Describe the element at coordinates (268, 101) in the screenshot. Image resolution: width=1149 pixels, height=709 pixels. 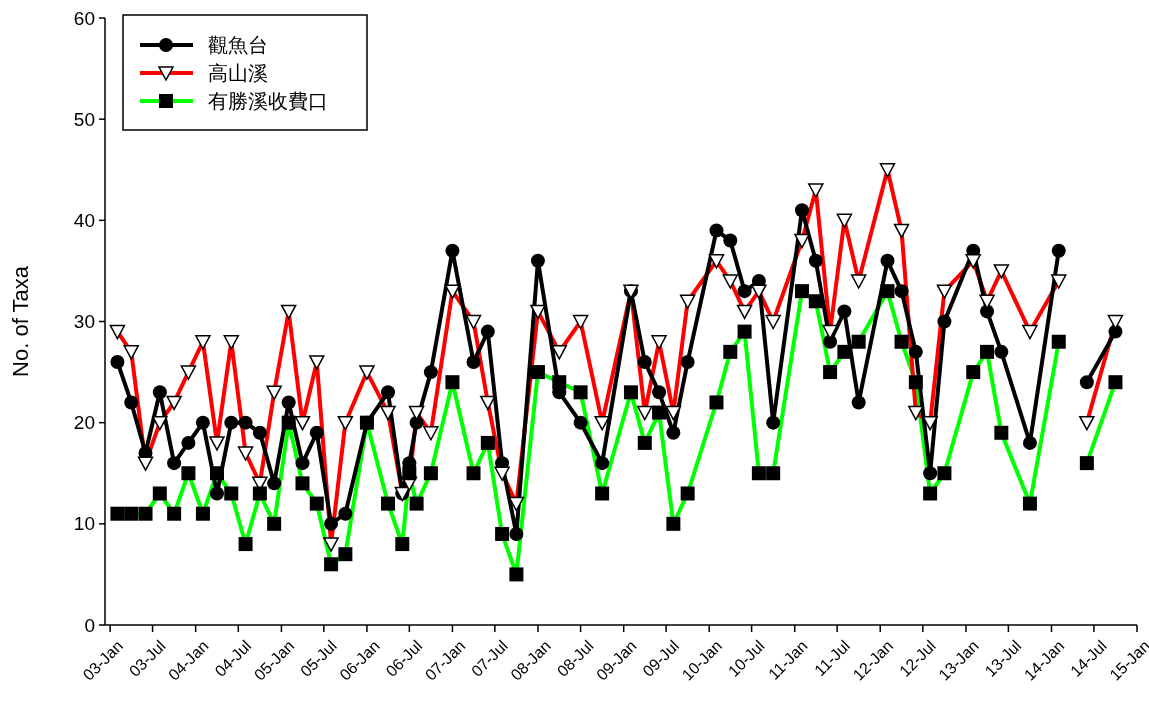
I see `legend-label: 有勝溪收費口` at that location.